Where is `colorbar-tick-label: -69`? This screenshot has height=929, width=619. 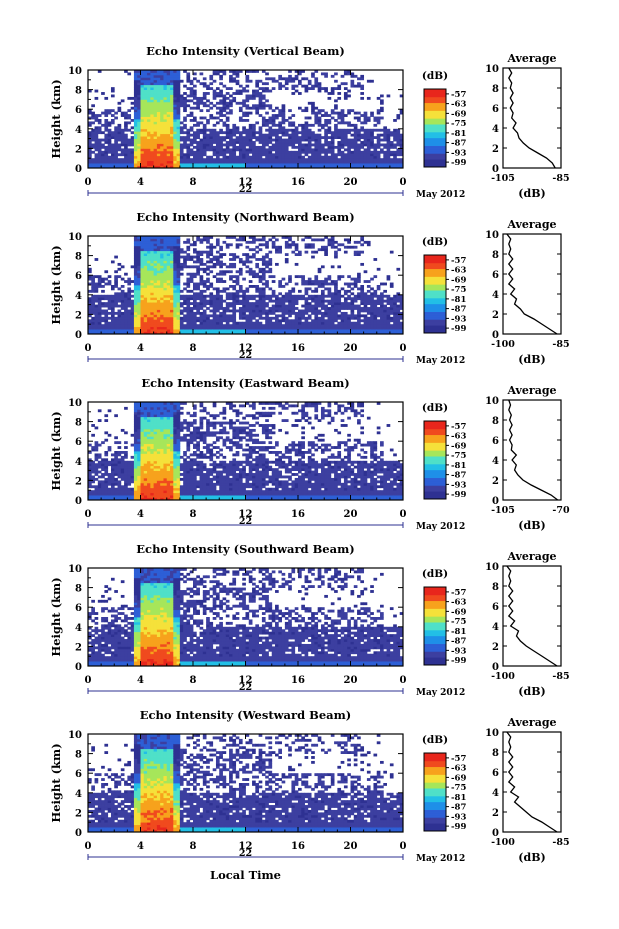
colorbar-tick-label: -69 is located at coordinates (458, 280).